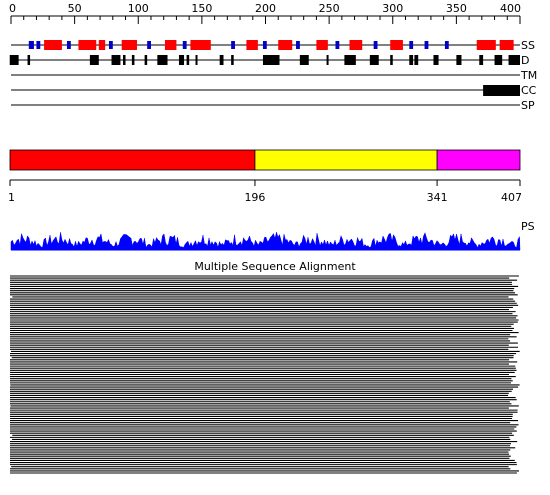  I want to click on domain-axis-label: 1, so click(11, 197).